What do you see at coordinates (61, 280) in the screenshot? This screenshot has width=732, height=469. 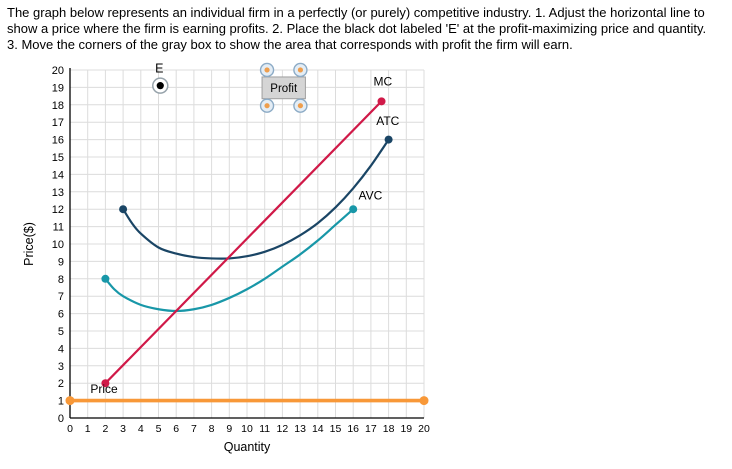 I see `y-tick-label: 8` at bounding box center [61, 280].